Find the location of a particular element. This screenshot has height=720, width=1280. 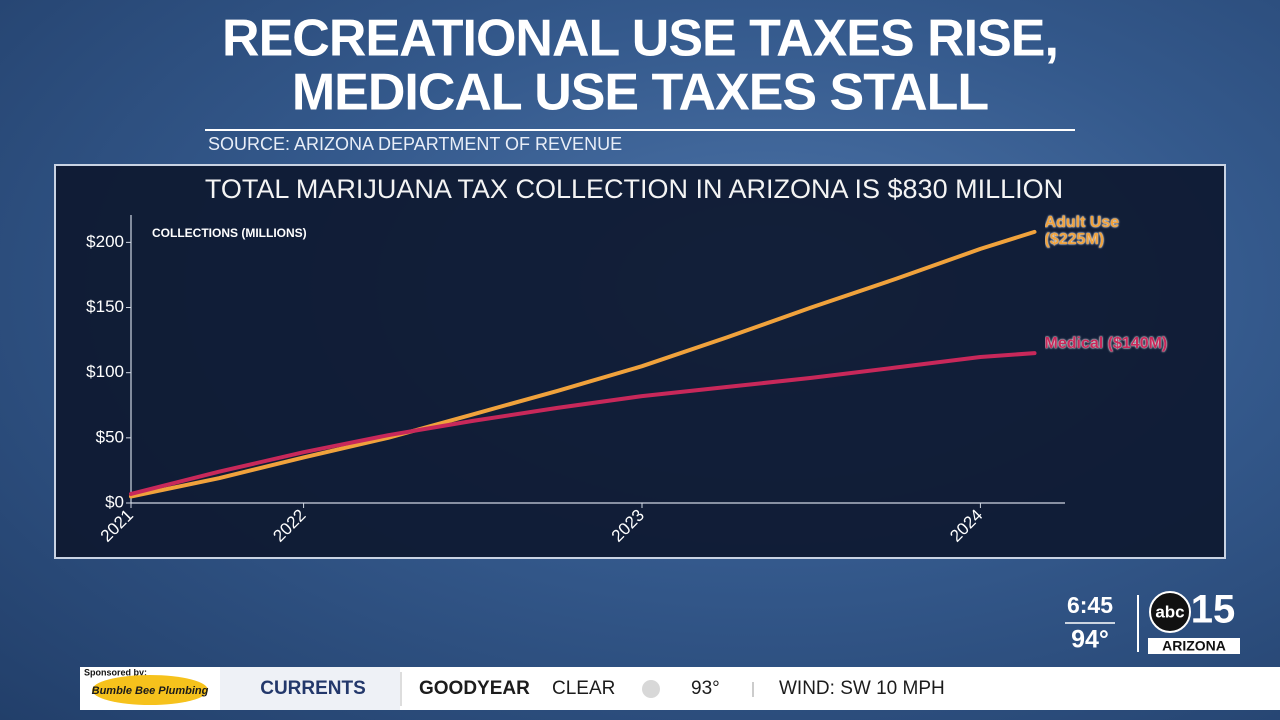

segment: CURRENTS is located at coordinates (313, 688).